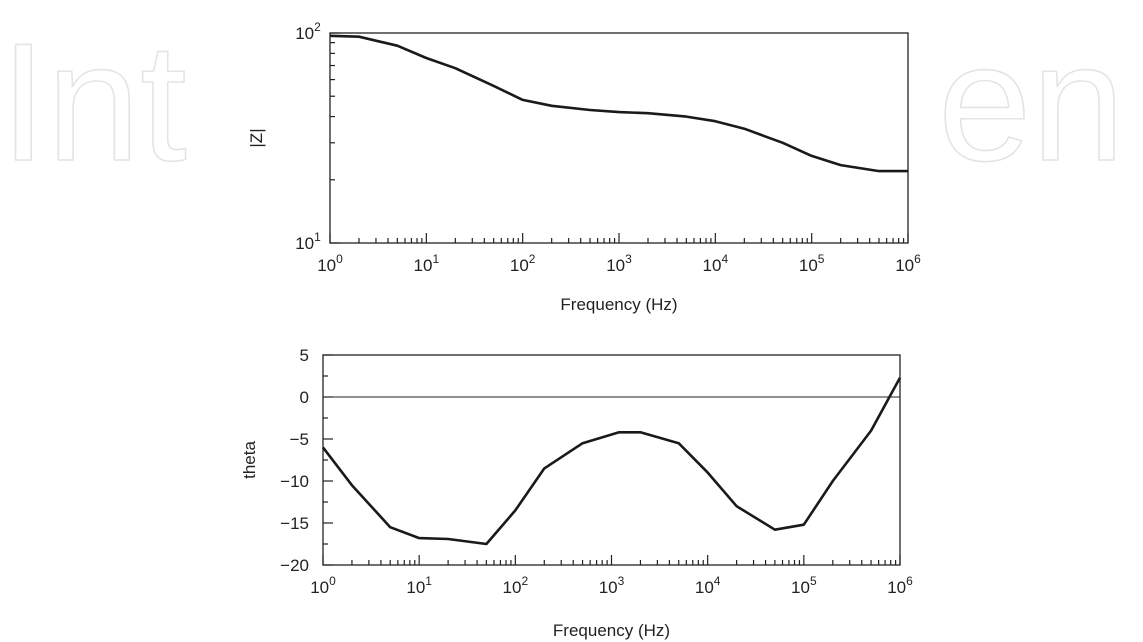 This screenshot has height=642, width=1143. I want to click on y-tick-label: 10¹, so click(308, 241).